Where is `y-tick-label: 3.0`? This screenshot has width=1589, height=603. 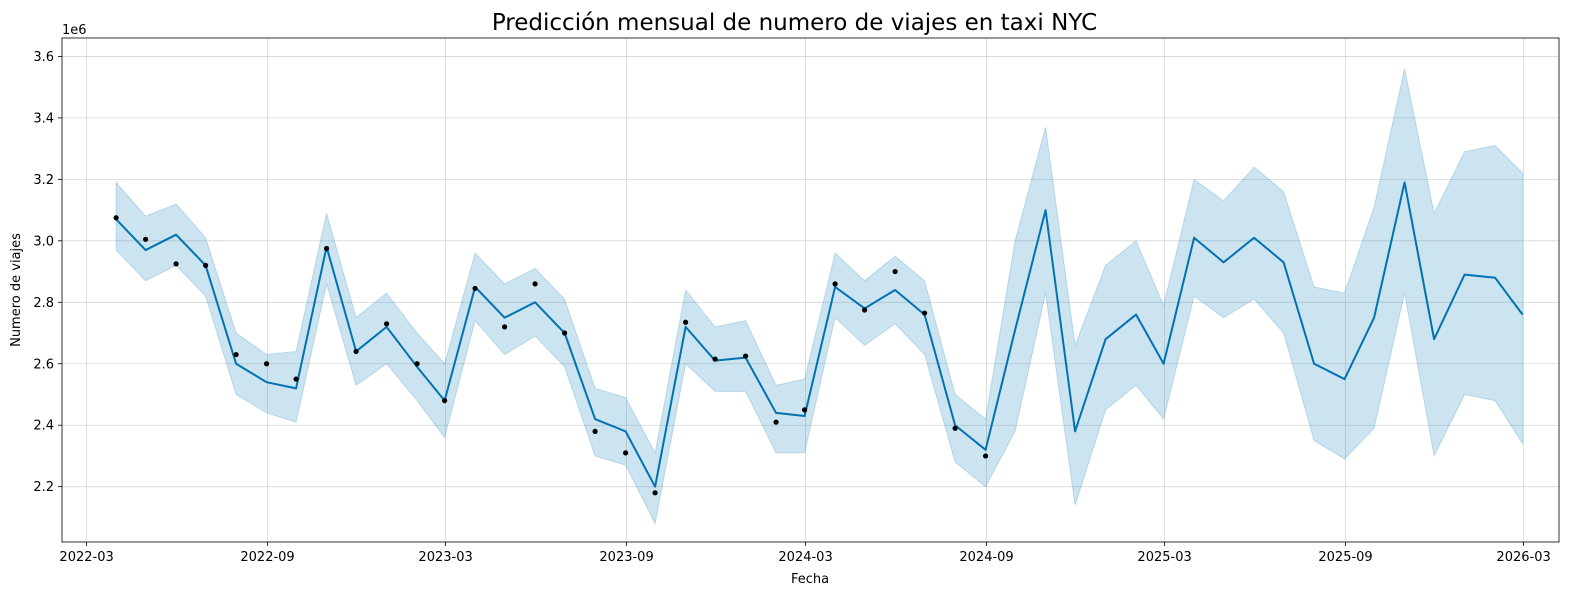 y-tick-label: 3.0 is located at coordinates (43, 241).